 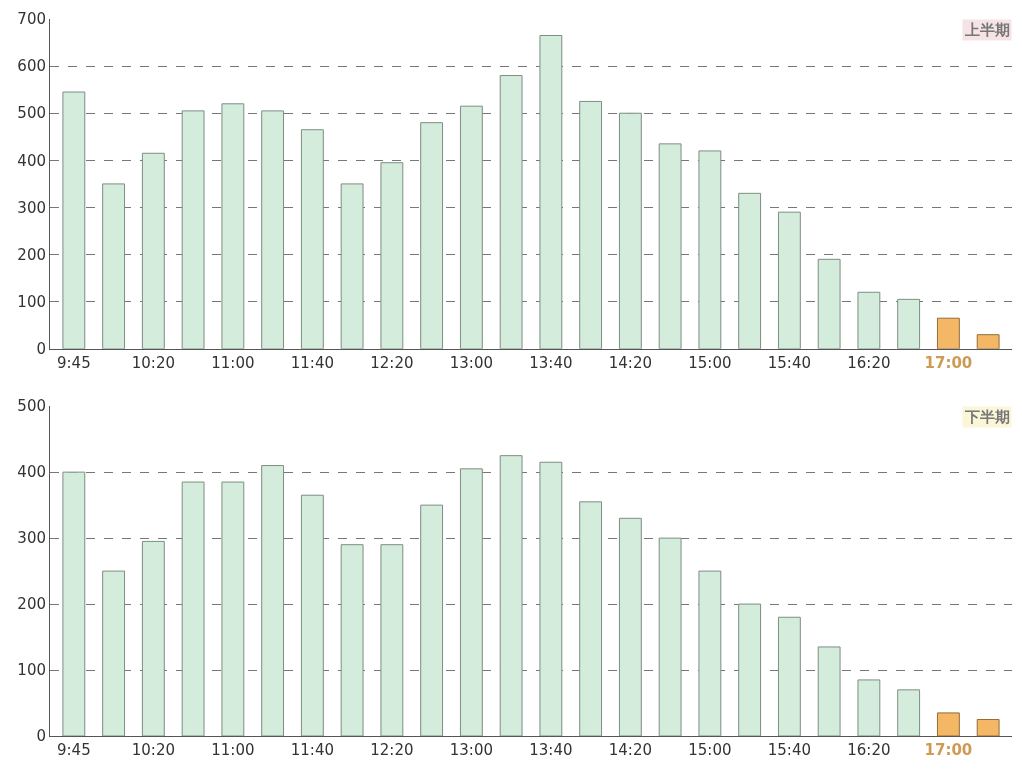 I want to click on y-tick-label: 700, so click(x=31, y=19).